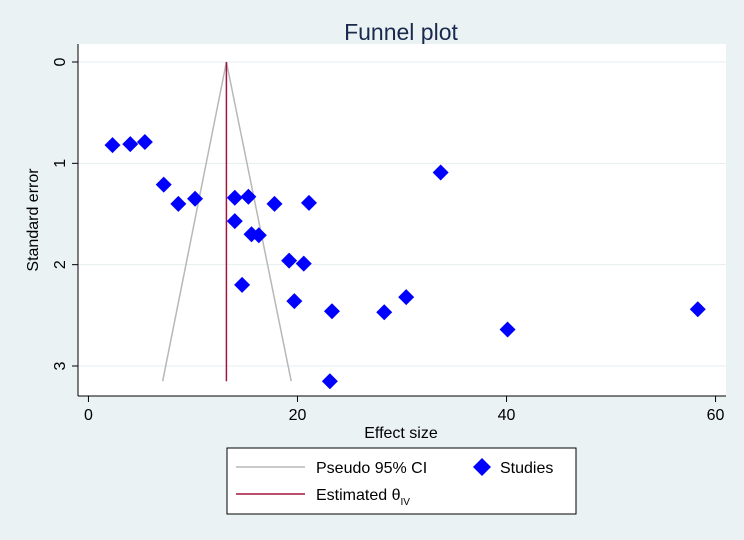 The image size is (744, 540). I want to click on y-tick-label: 0, so click(60, 61).